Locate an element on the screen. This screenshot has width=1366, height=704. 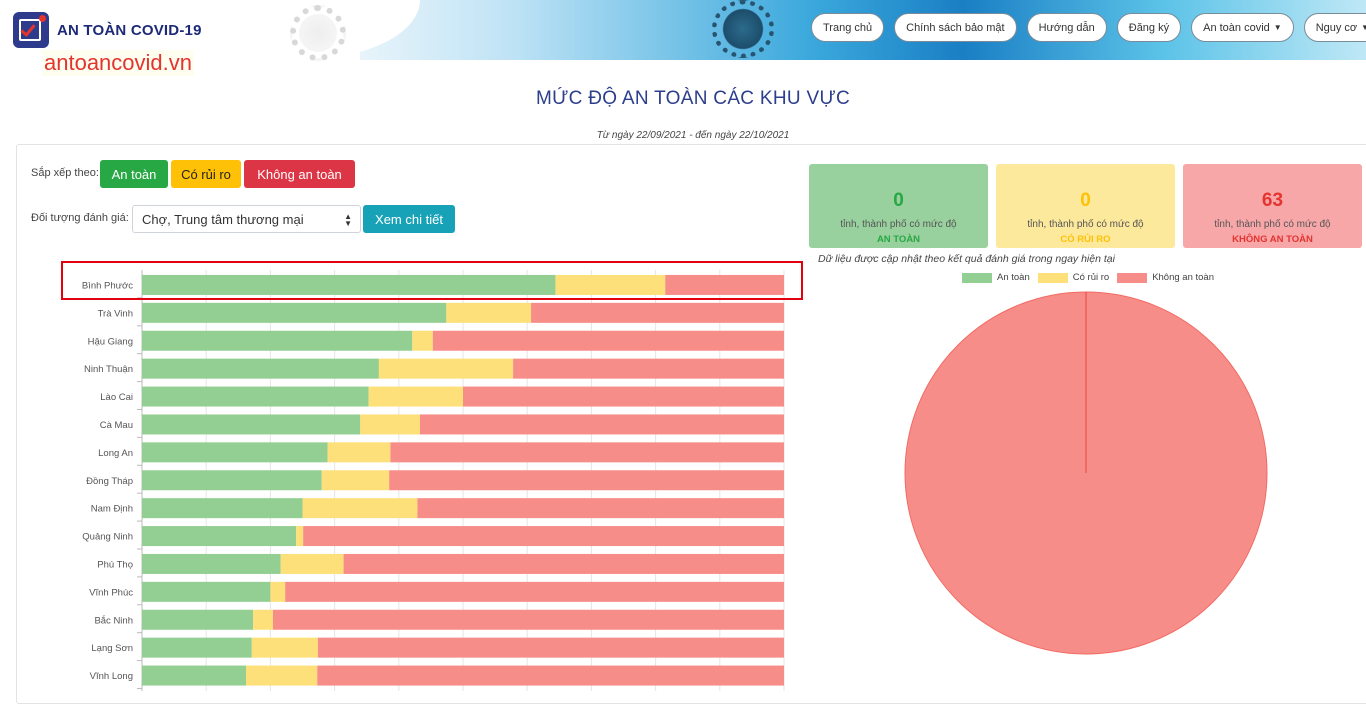
virus-banner-icon is located at coordinates (743, 29).